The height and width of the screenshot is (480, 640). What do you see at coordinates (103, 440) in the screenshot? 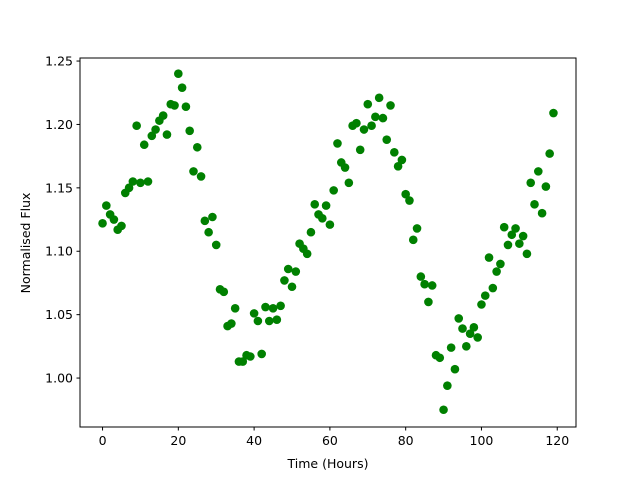
I see `x-tick-label: 0` at bounding box center [103, 440].